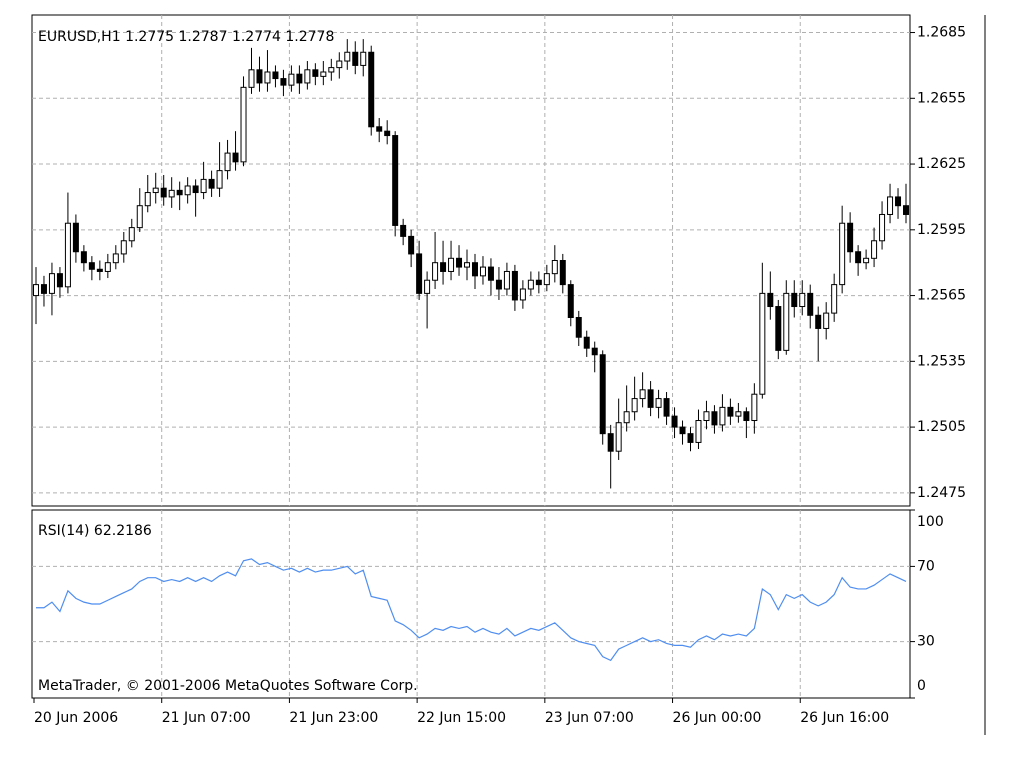 The width and height of the screenshot is (1028, 766). What do you see at coordinates (926, 566) in the screenshot?
I see `y-tick-label: 70` at bounding box center [926, 566].